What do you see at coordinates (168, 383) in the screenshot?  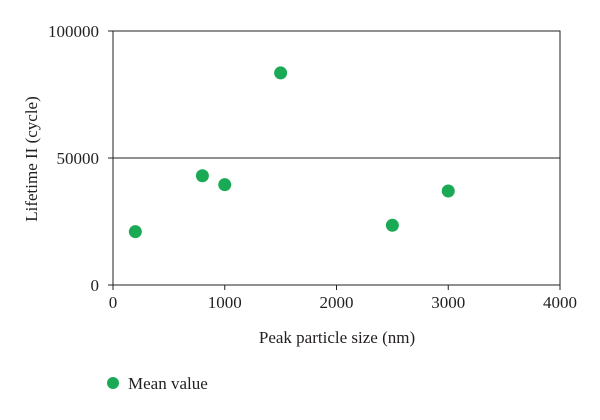 I see `legend-label: Mean value` at bounding box center [168, 383].